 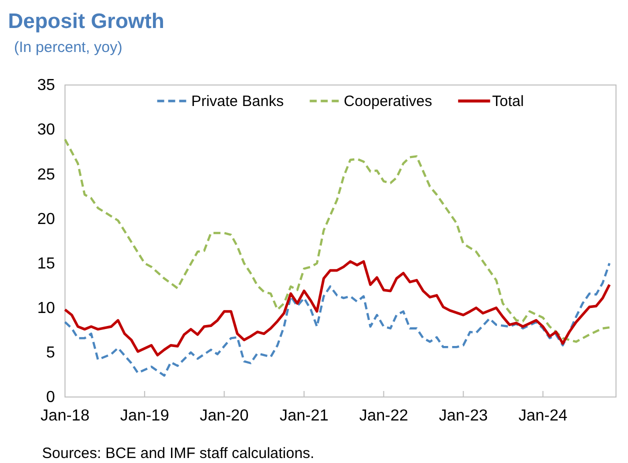 I want to click on legend-label: Private Banks, so click(x=237, y=101).